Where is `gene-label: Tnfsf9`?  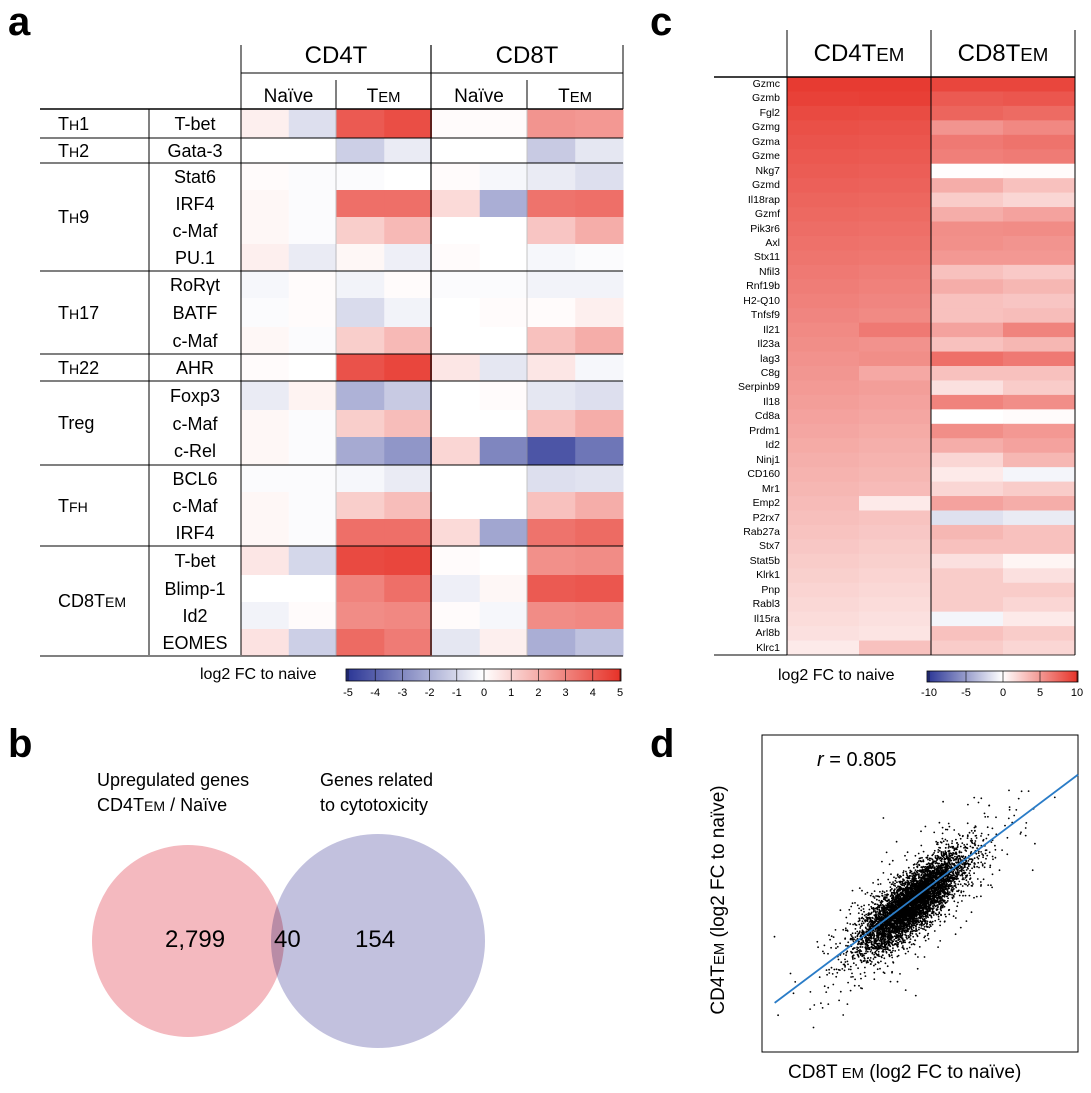 gene-label: Tnfsf9 is located at coordinates (765, 315).